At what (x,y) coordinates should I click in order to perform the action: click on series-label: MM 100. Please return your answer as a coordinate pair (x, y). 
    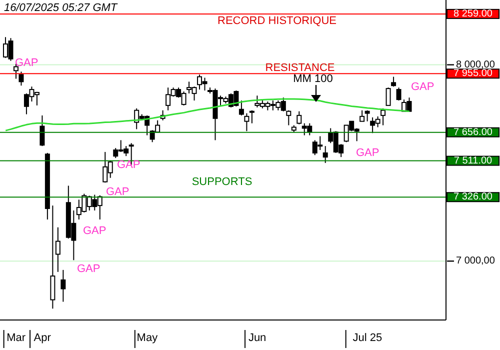
    Looking at the image, I should click on (313, 79).